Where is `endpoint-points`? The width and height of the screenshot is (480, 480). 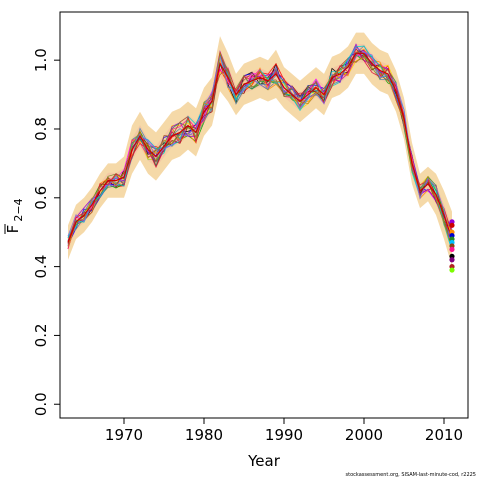
endpoint-points is located at coordinates (452, 246).